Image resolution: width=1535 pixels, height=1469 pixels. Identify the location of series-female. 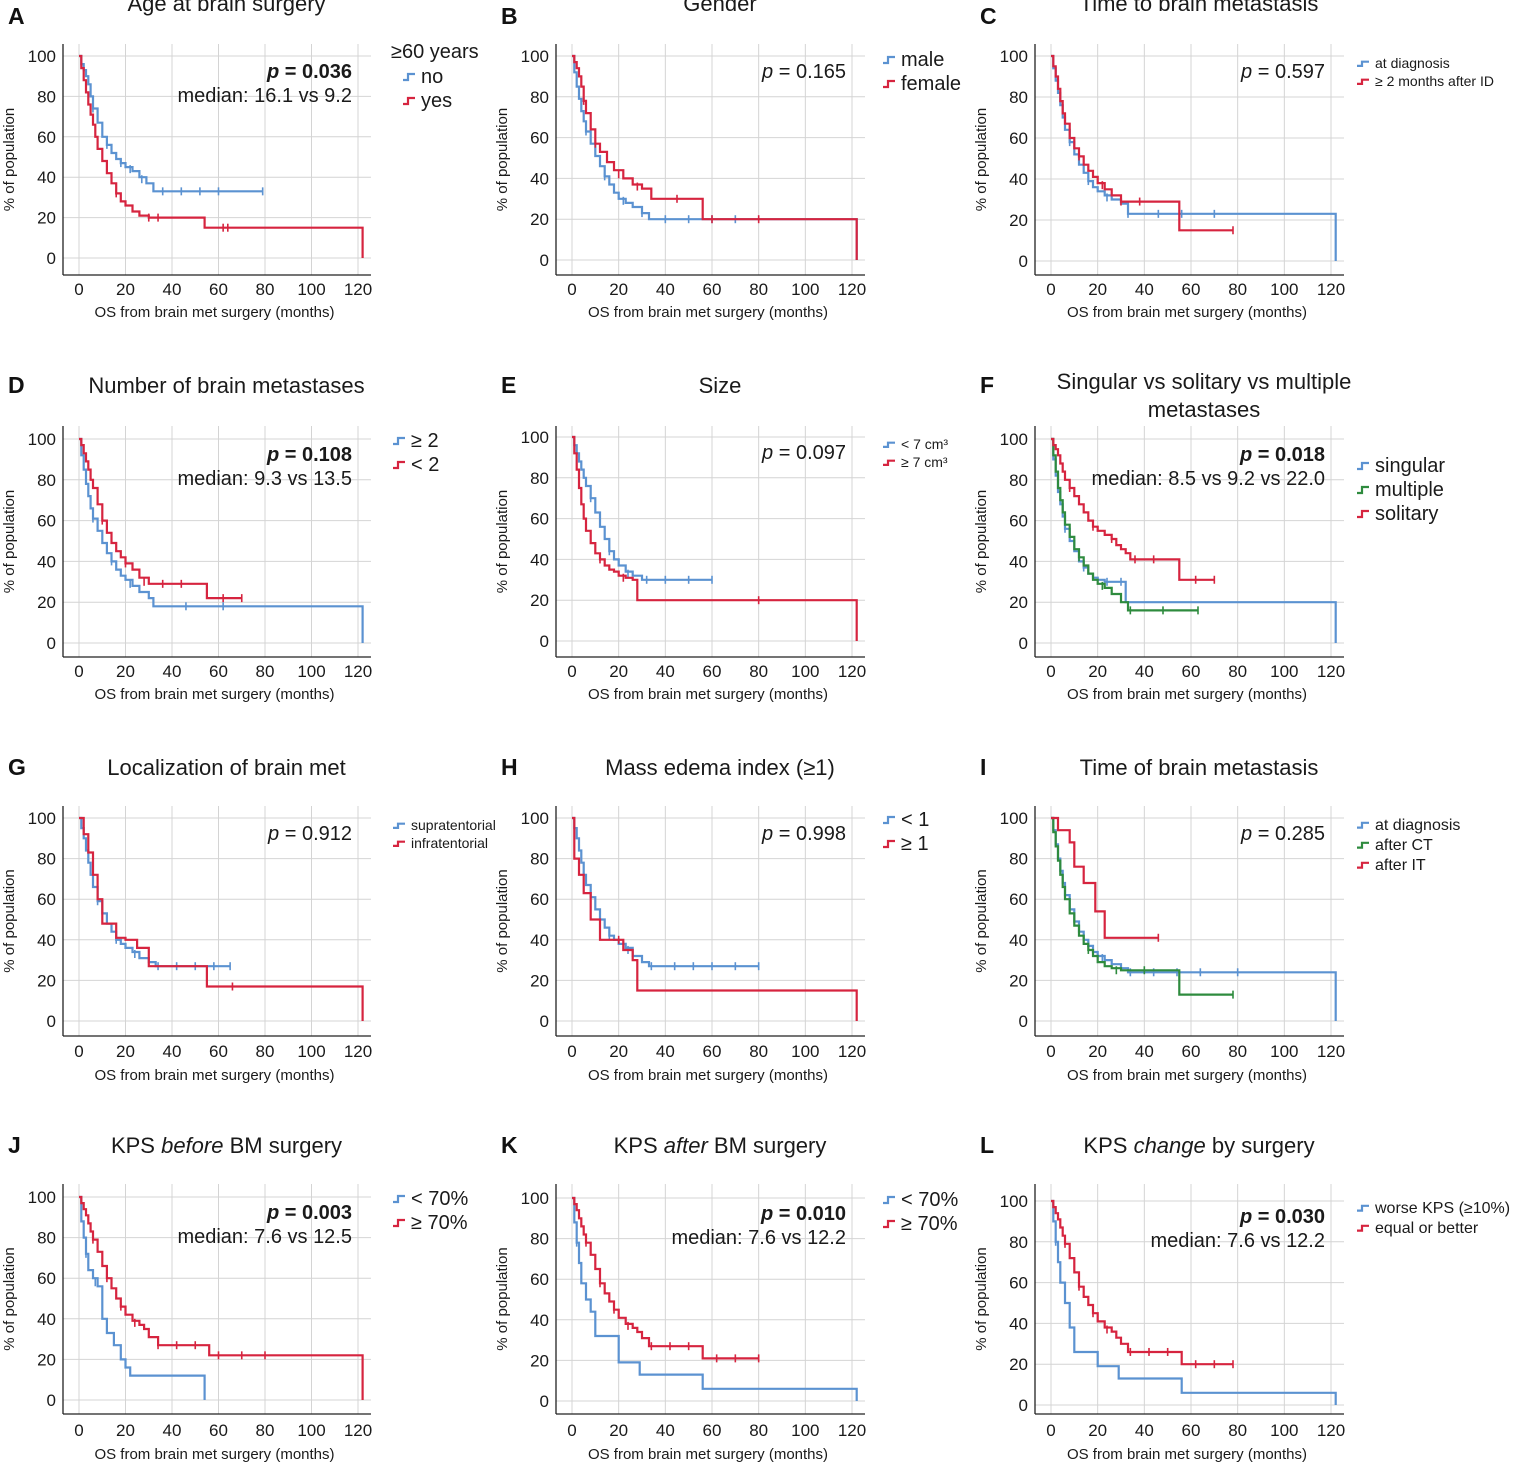
(715, 157).